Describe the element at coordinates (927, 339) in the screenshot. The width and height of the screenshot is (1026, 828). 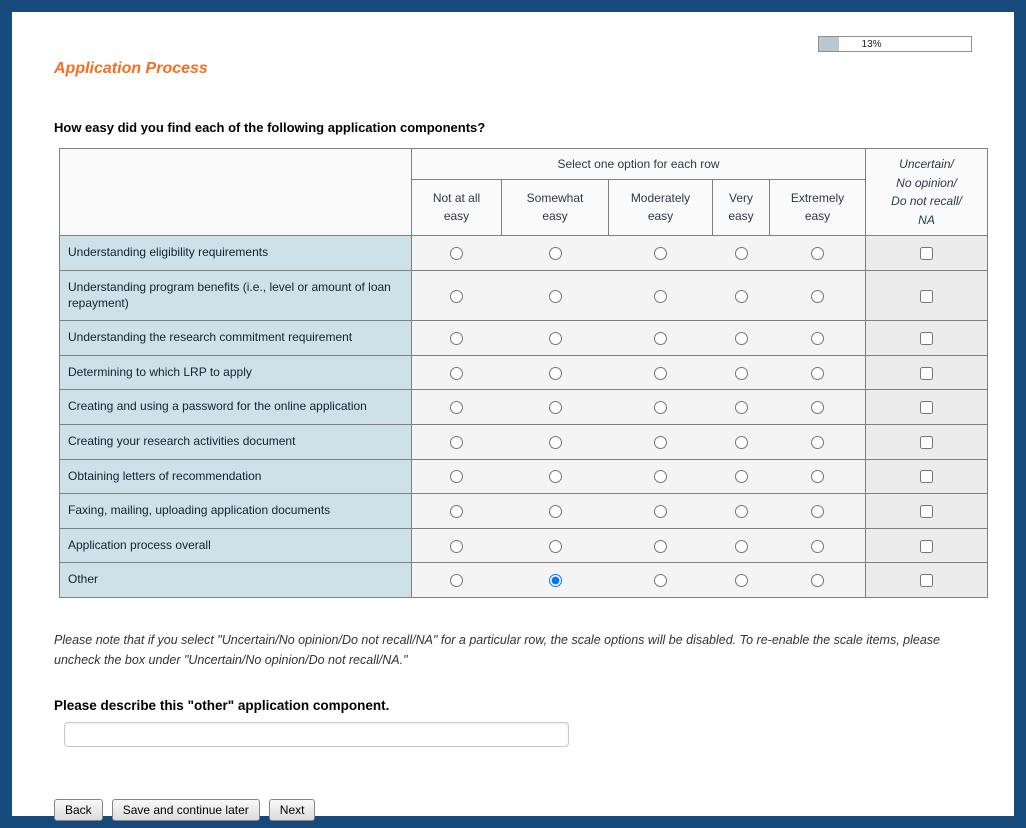
I see `na-checkbox-row2` at that location.